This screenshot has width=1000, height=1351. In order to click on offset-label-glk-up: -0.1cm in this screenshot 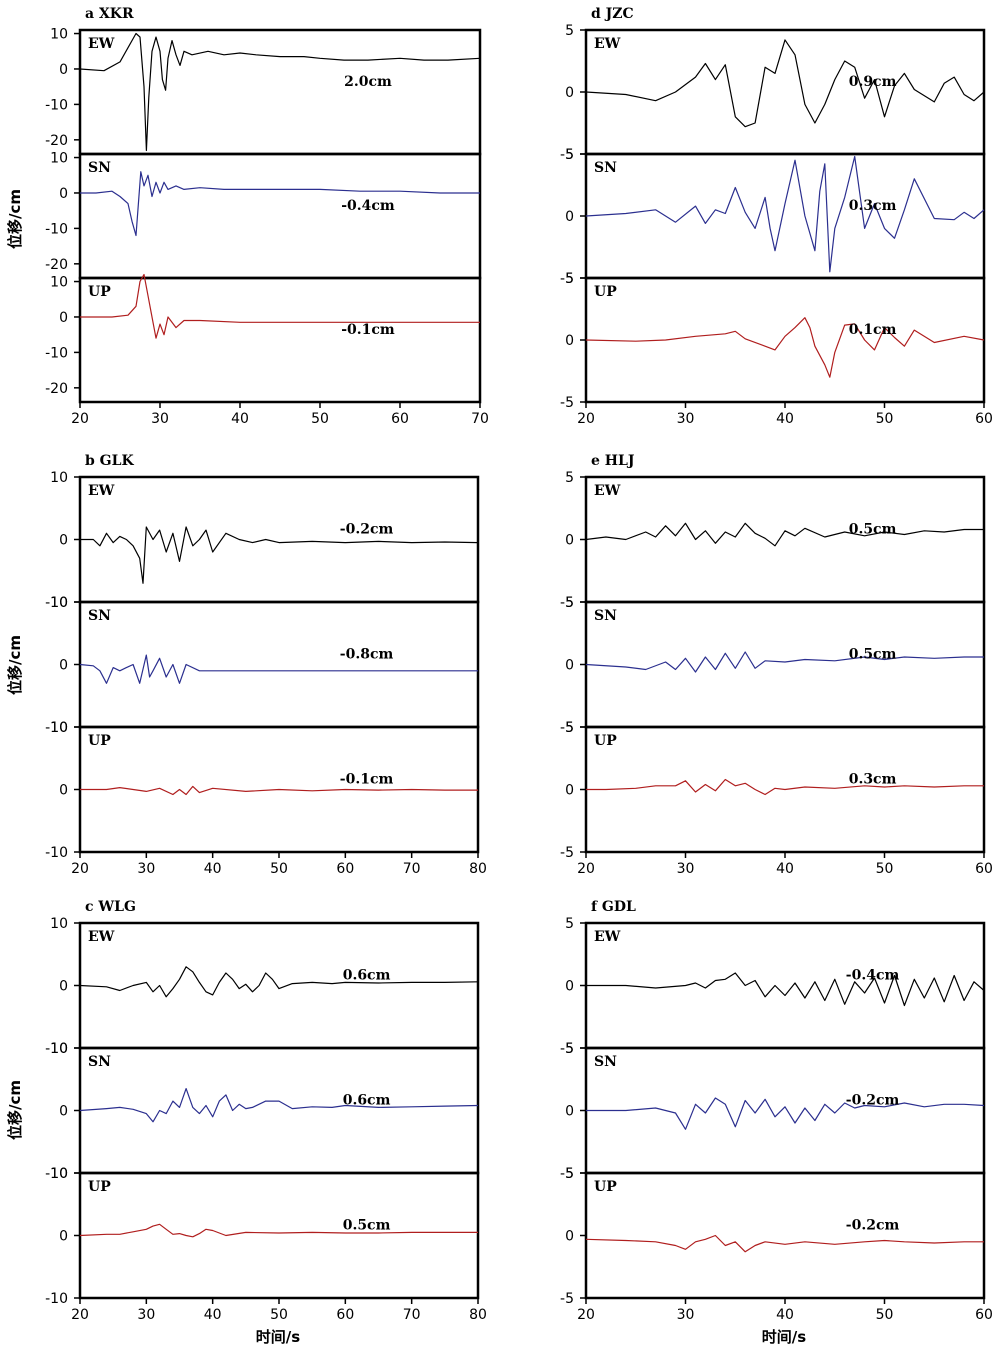, I will do `click(367, 779)`.